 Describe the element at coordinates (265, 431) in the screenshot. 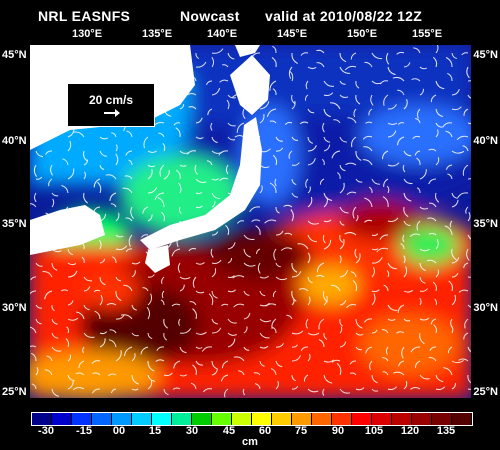

I see `colorbar-tick: 60` at that location.